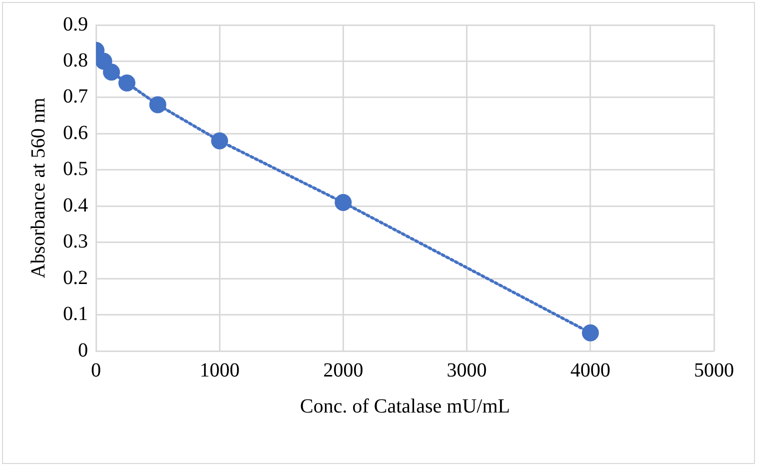 This screenshot has height=468, width=759. I want to click on y-tick-label: 0.4, so click(75, 205).